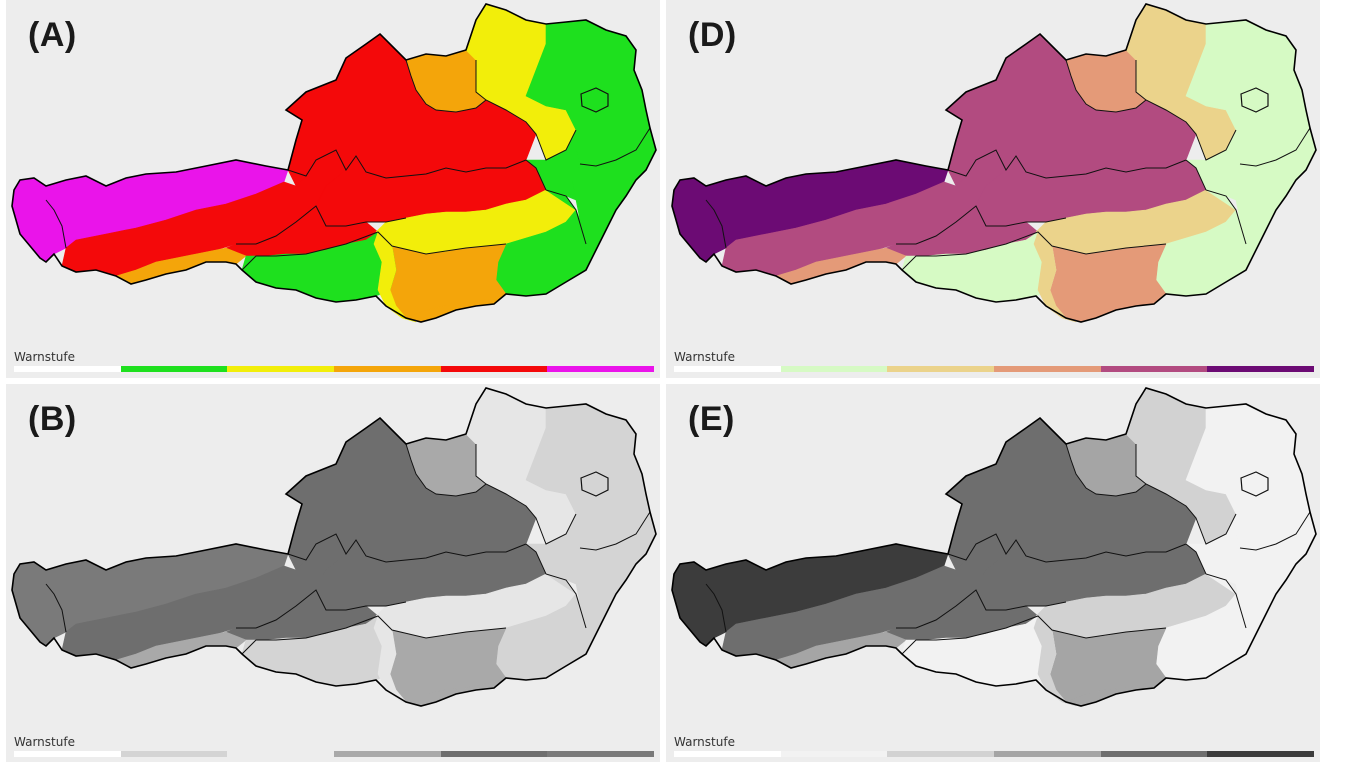  Describe the element at coordinates (52, 35) in the screenshot. I see `panel-label: (A)` at that location.